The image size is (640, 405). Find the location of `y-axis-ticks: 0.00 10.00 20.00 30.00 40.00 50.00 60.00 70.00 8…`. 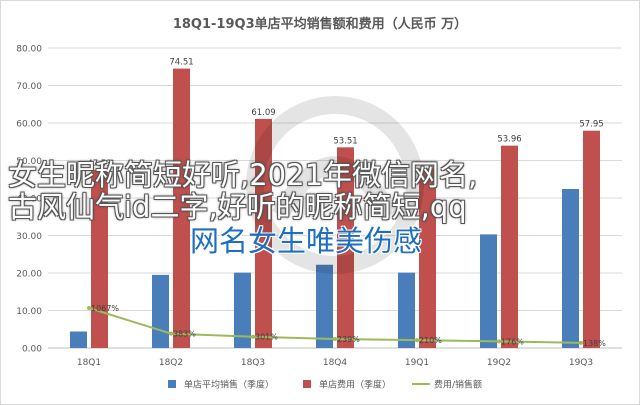

y-axis-ticks: 0.00 10.00 20.00 30.00 40.00 50.00 60.00 70.00 8… is located at coordinates (29, 200).